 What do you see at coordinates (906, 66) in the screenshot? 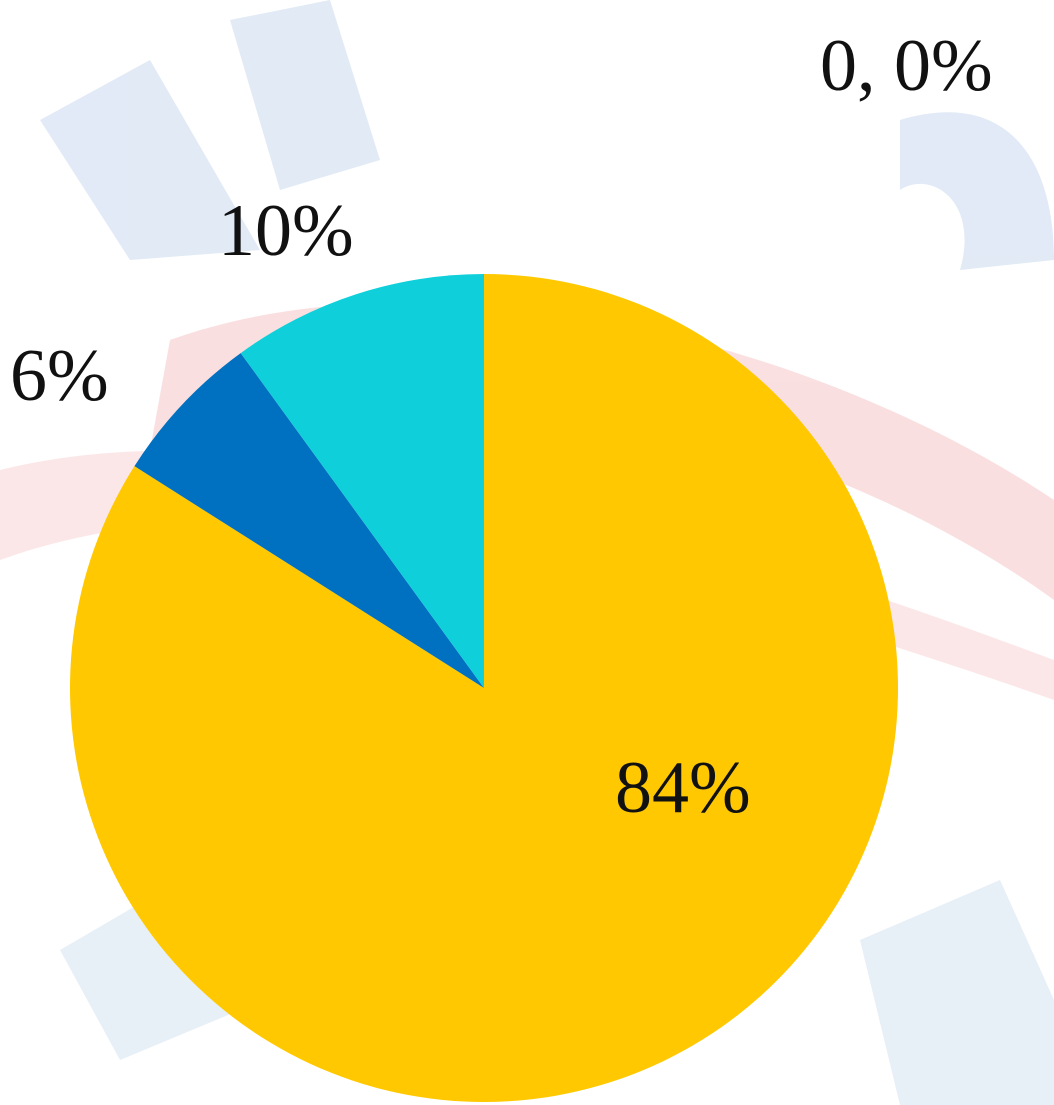
I see `data-label: 0, 0%` at bounding box center [906, 66].